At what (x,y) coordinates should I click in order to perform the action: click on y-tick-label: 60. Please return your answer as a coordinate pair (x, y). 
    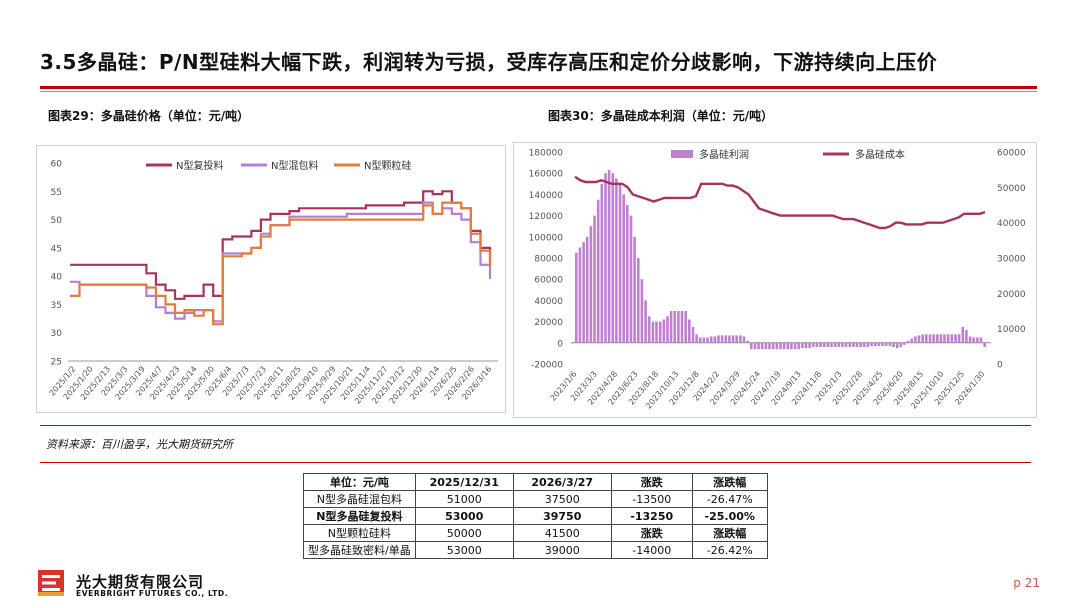
    Looking at the image, I should click on (57, 165).